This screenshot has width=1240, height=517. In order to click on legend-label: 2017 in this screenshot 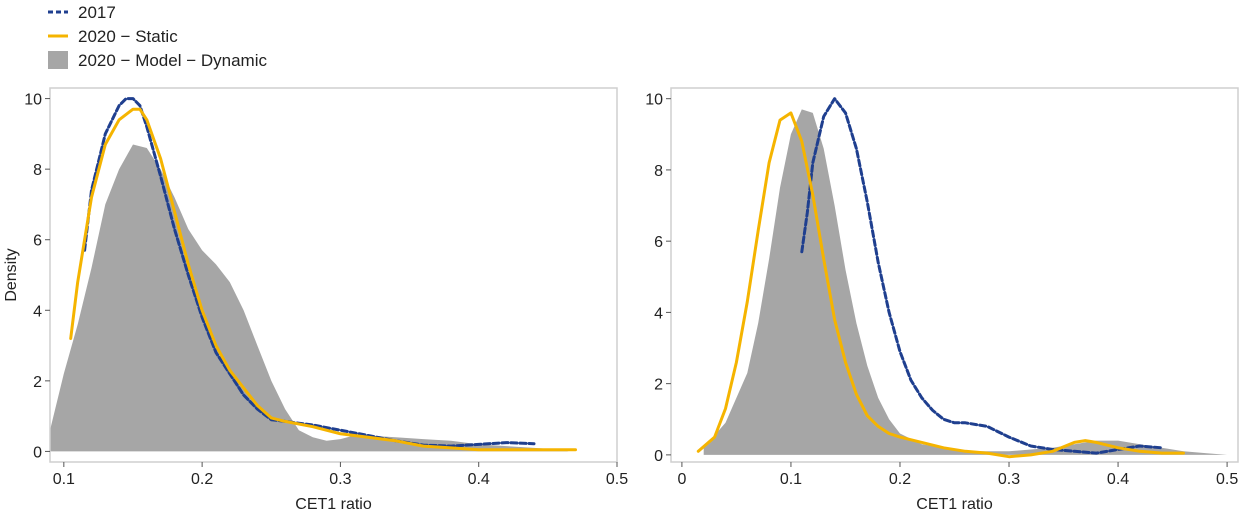, I will do `click(97, 12)`.